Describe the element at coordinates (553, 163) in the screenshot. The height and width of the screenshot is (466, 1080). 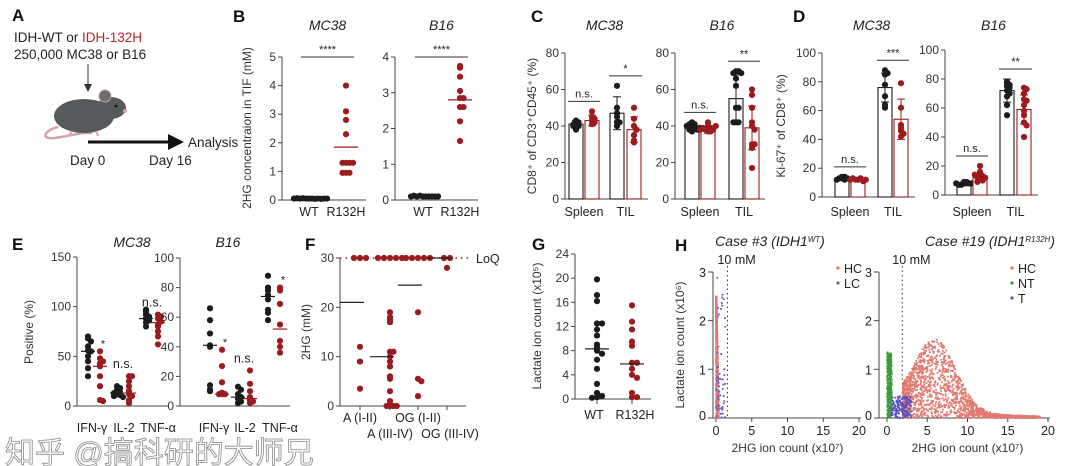
I see `y-tick-label: 20` at that location.